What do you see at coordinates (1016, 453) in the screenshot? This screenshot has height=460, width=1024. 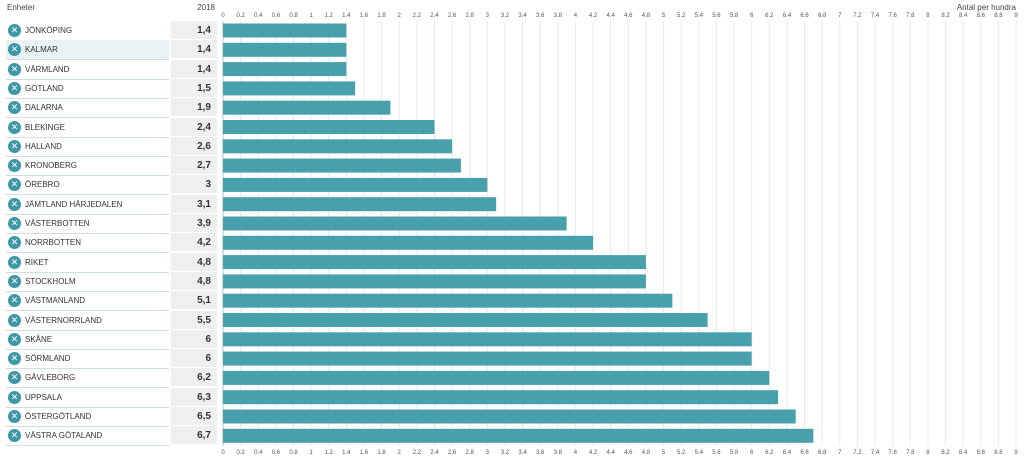 I see `x-tick-label-bottom: 9` at bounding box center [1016, 453].